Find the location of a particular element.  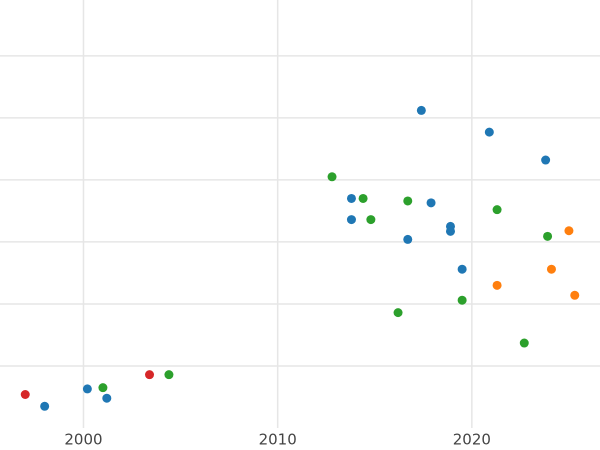

x-axis-ticks: 2000 2010 2020 is located at coordinates (277, 440).